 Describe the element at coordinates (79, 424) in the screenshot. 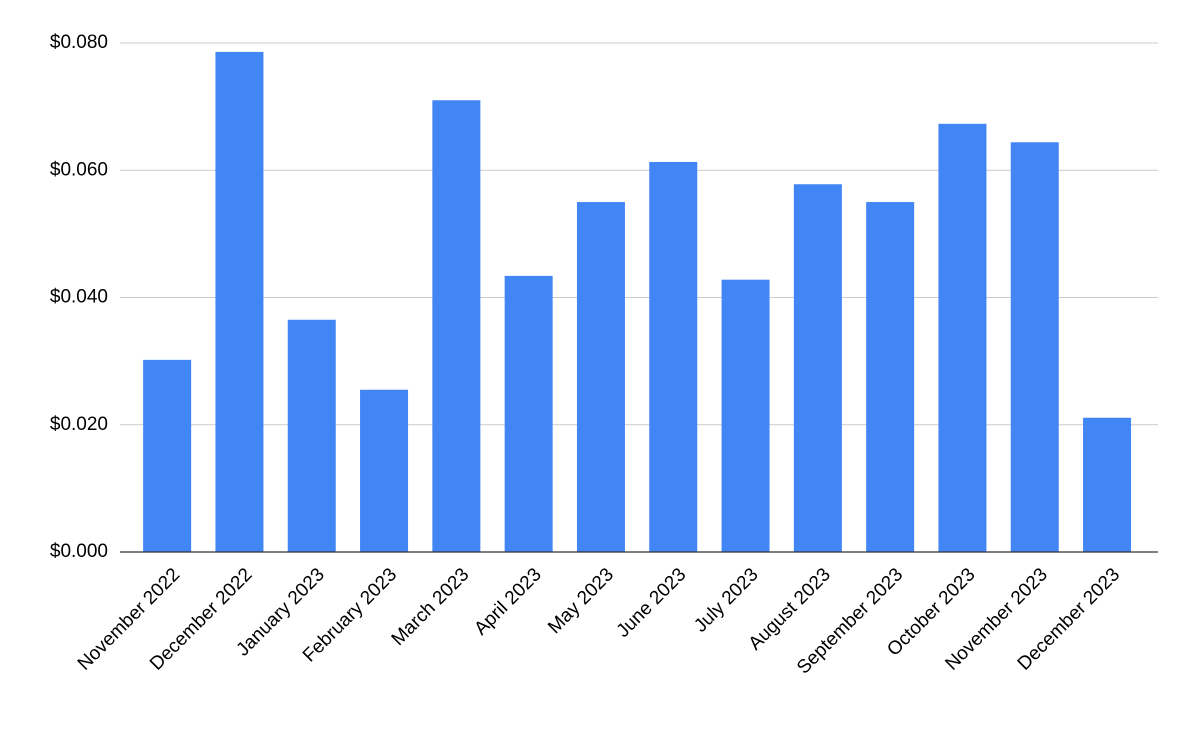

I see `y-tick-label: $0.020` at that location.